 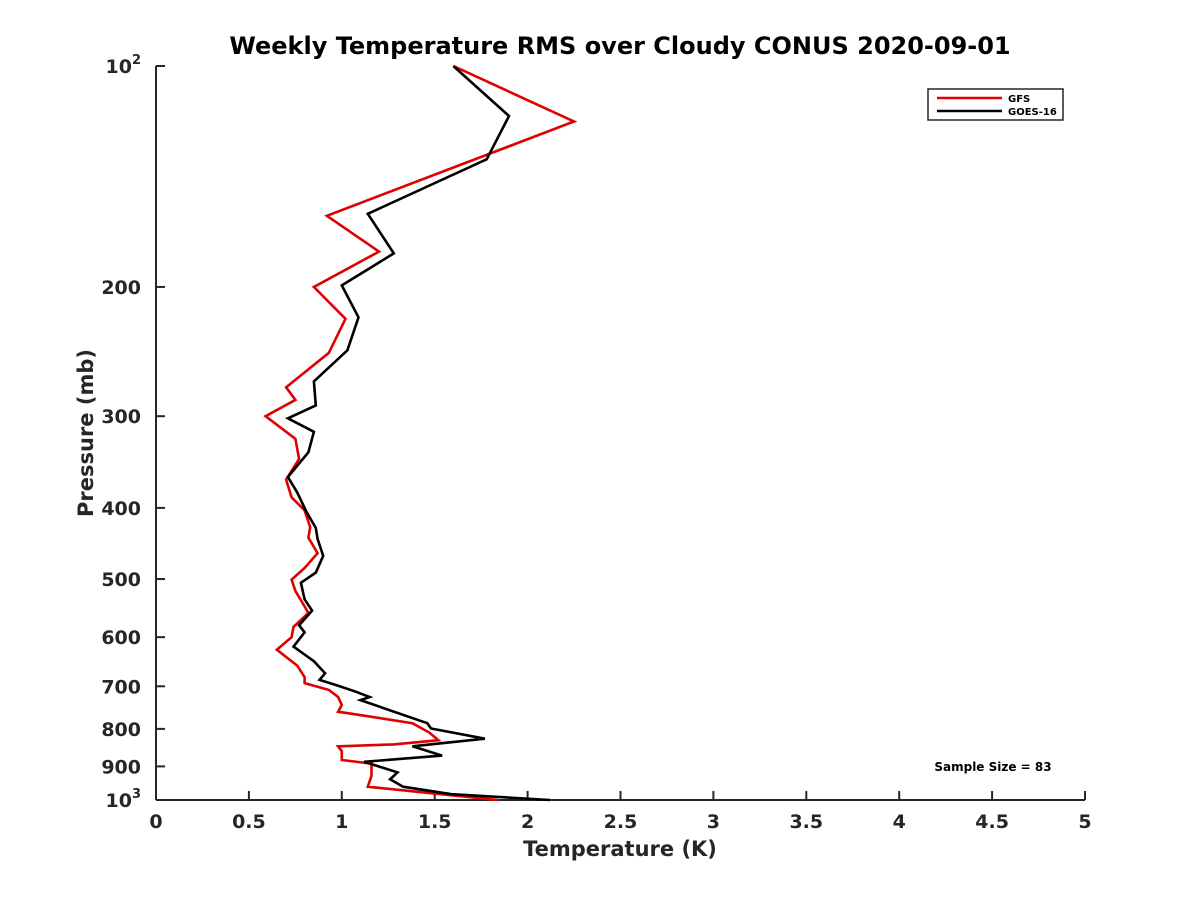 What do you see at coordinates (806, 822) in the screenshot?
I see `x-tick-label: 3.5` at bounding box center [806, 822].